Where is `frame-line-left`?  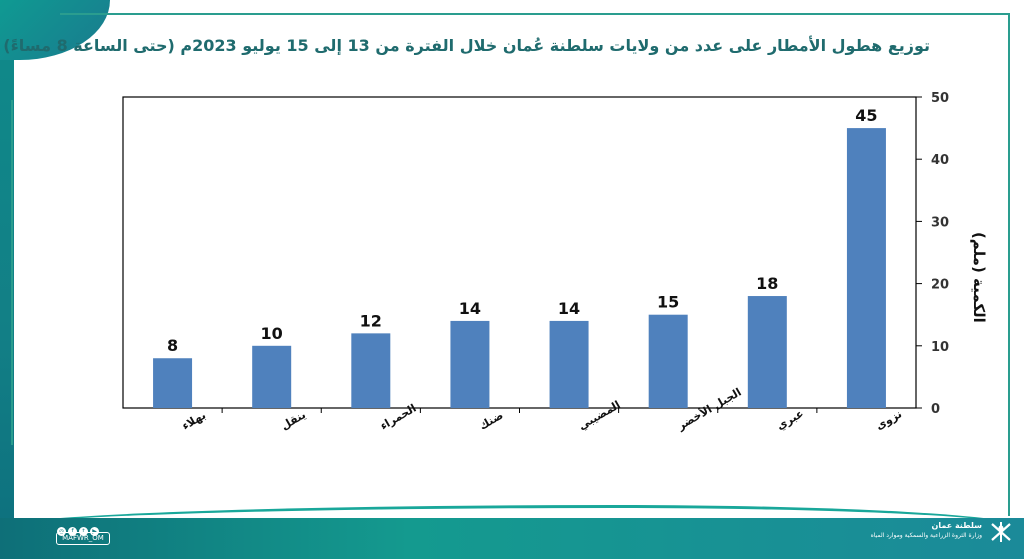
frame-line-left is located at coordinates (12, 272).